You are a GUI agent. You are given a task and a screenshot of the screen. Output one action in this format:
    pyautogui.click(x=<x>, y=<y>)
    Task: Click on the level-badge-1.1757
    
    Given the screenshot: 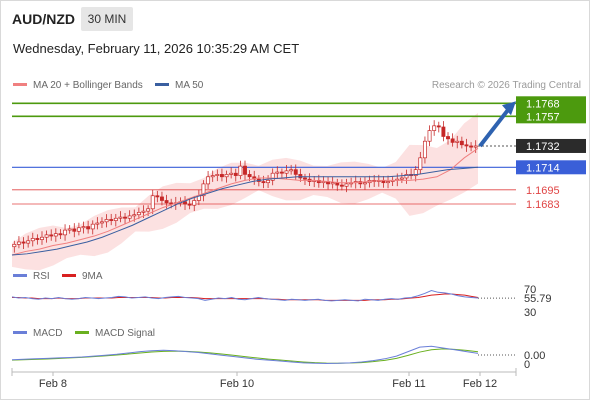 What is the action you would take?
    pyautogui.click(x=551, y=116)
    